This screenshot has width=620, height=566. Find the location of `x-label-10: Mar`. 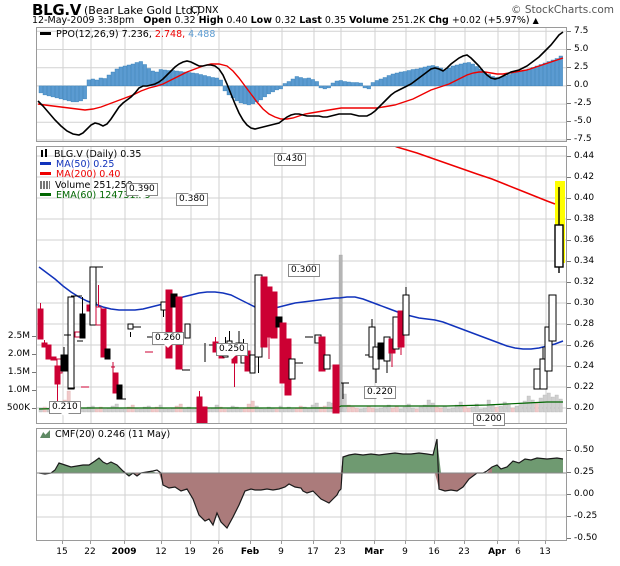

x-label-10: Mar is located at coordinates (374, 552).